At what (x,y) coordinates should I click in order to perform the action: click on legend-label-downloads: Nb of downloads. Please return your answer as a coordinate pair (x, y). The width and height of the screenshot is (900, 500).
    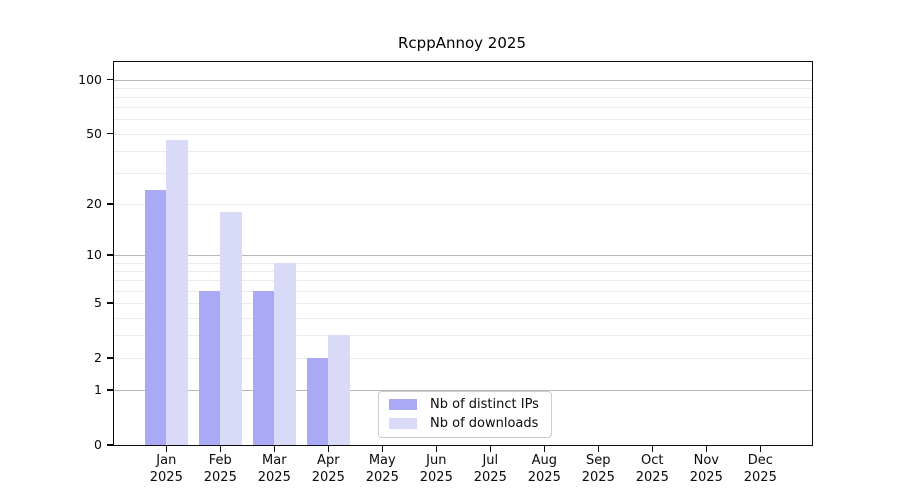
    Looking at the image, I should click on (484, 423).